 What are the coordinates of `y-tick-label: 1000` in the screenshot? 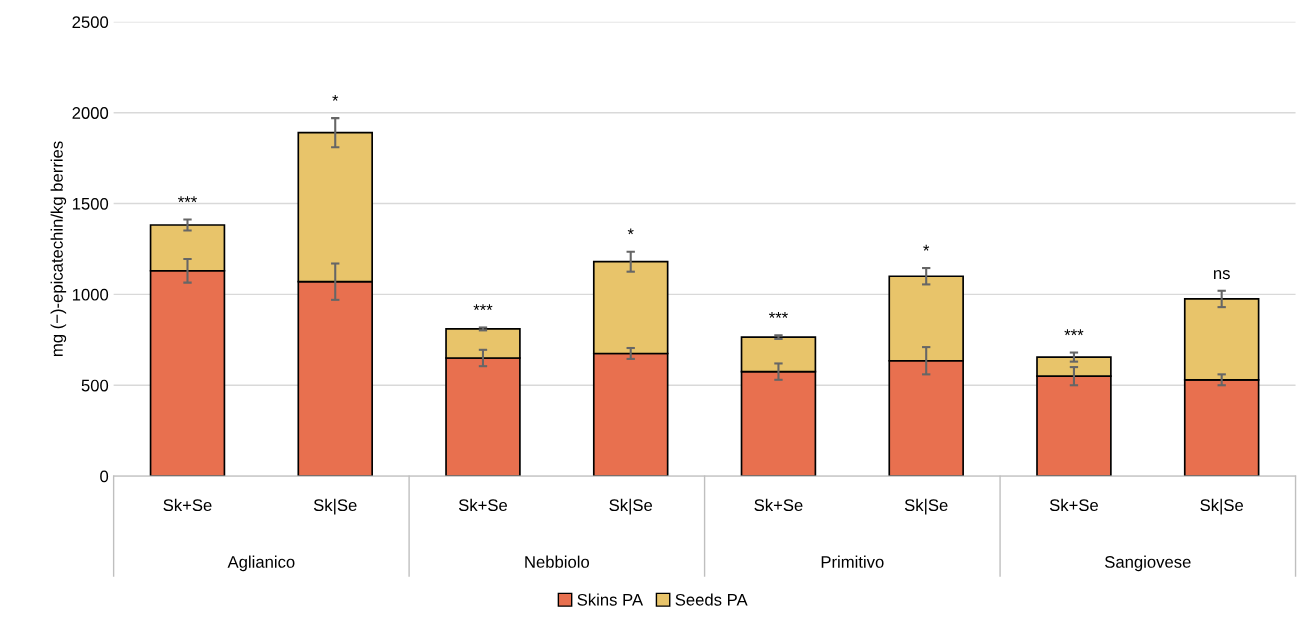 It's located at (90, 294).